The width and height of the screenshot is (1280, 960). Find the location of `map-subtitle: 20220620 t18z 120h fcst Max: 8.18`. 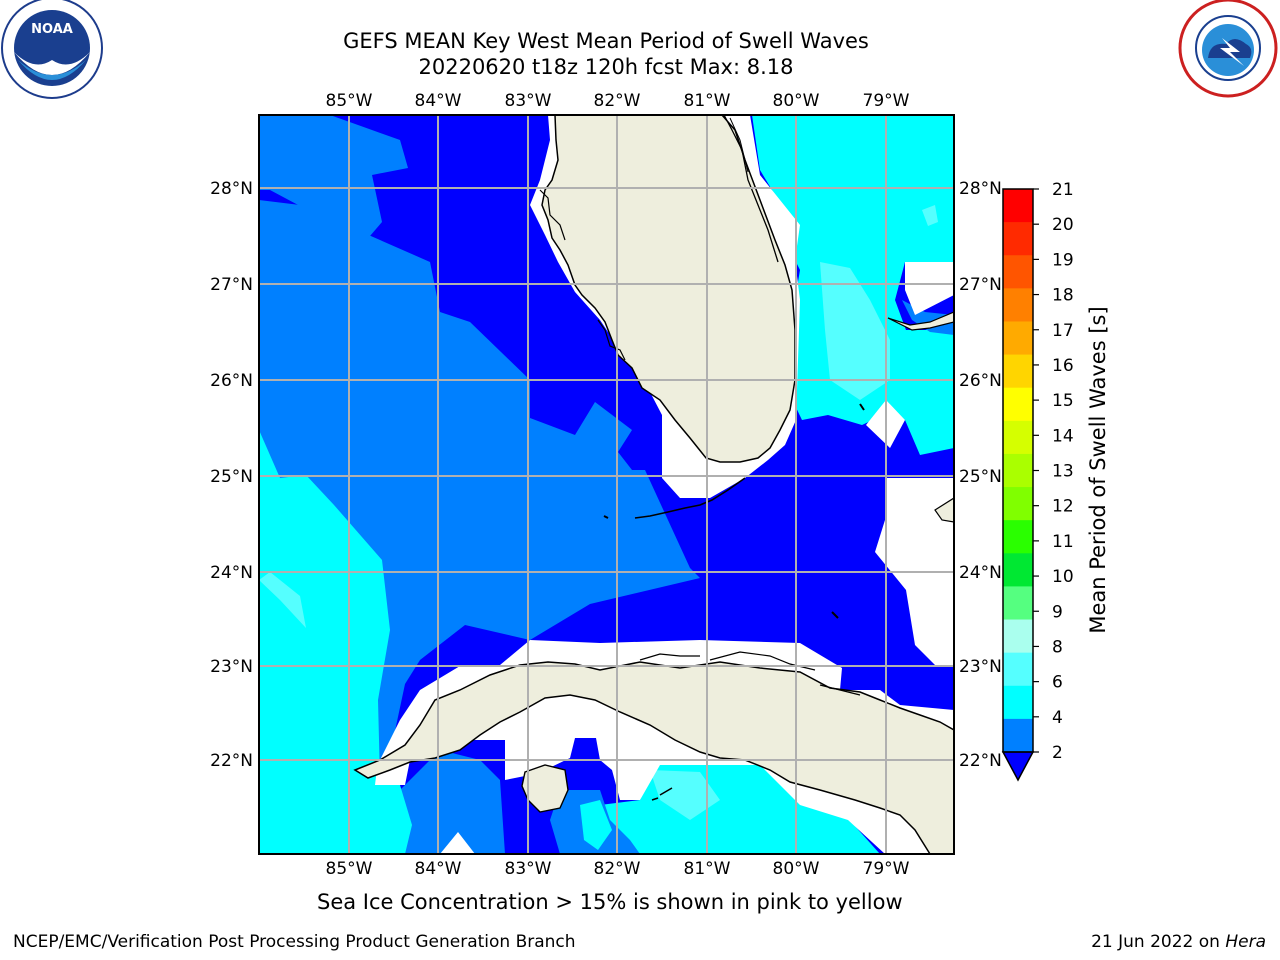

map-subtitle: 20220620 t18z 120h fcst Max: 8.18 is located at coordinates (606, 67).